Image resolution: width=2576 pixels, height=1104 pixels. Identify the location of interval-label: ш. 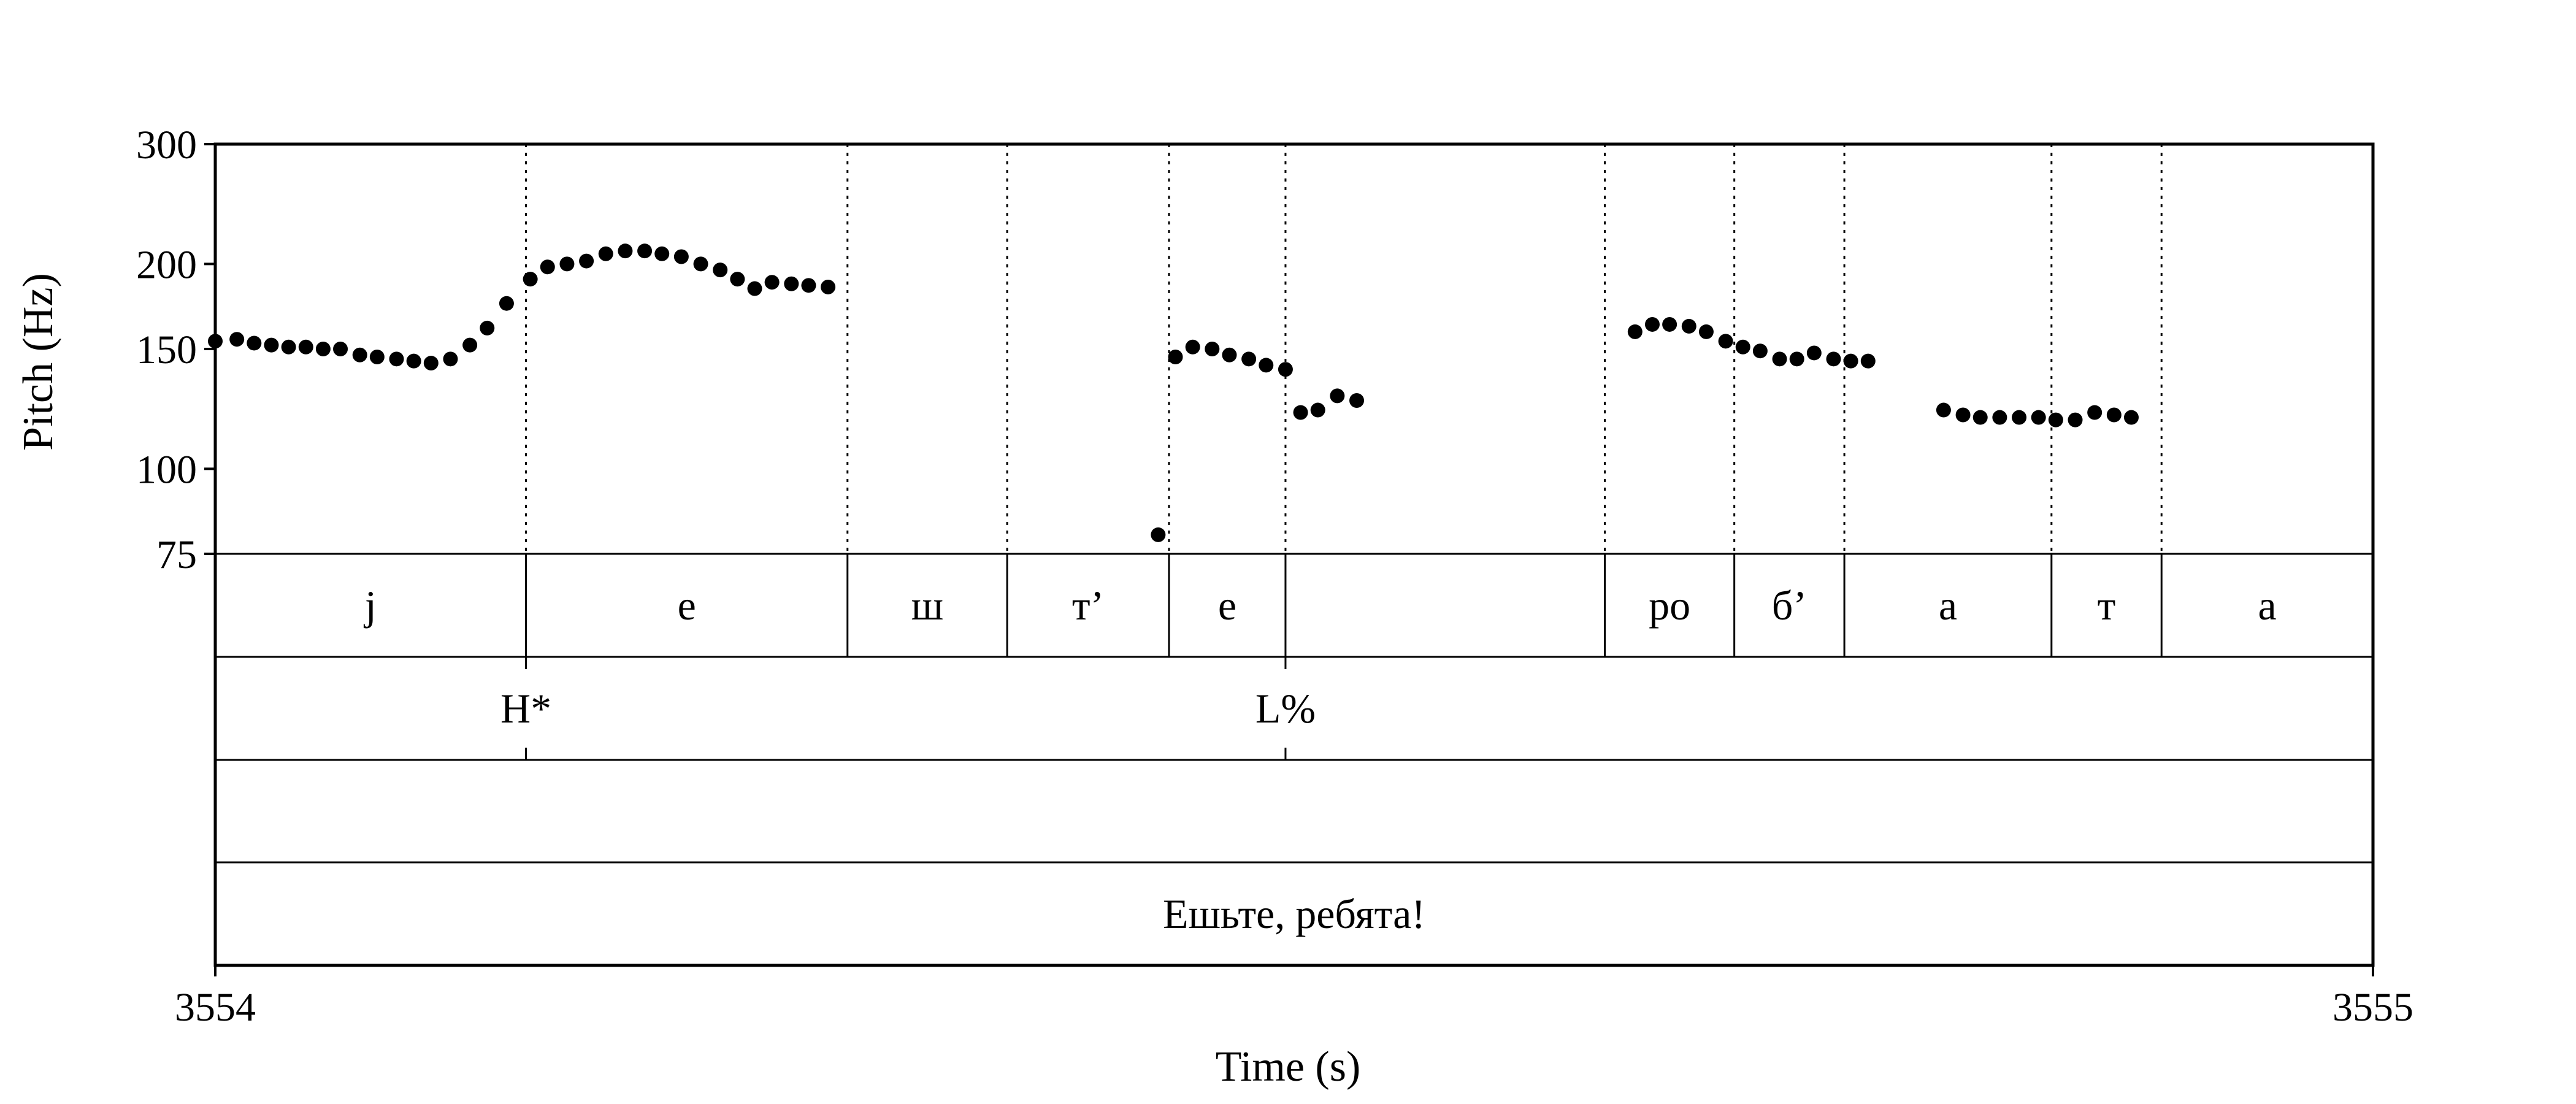
(927, 605).